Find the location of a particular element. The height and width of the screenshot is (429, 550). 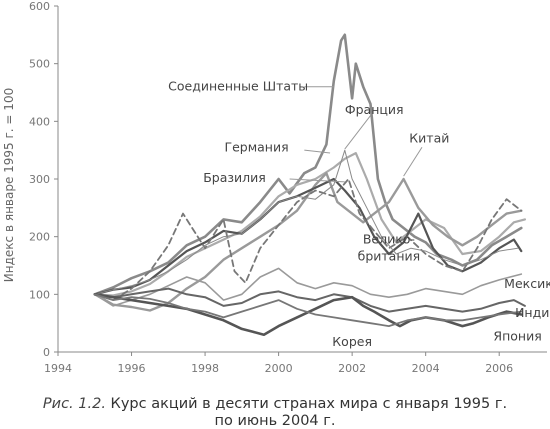

x-tick-label: 2000 is located at coordinates (279, 368).